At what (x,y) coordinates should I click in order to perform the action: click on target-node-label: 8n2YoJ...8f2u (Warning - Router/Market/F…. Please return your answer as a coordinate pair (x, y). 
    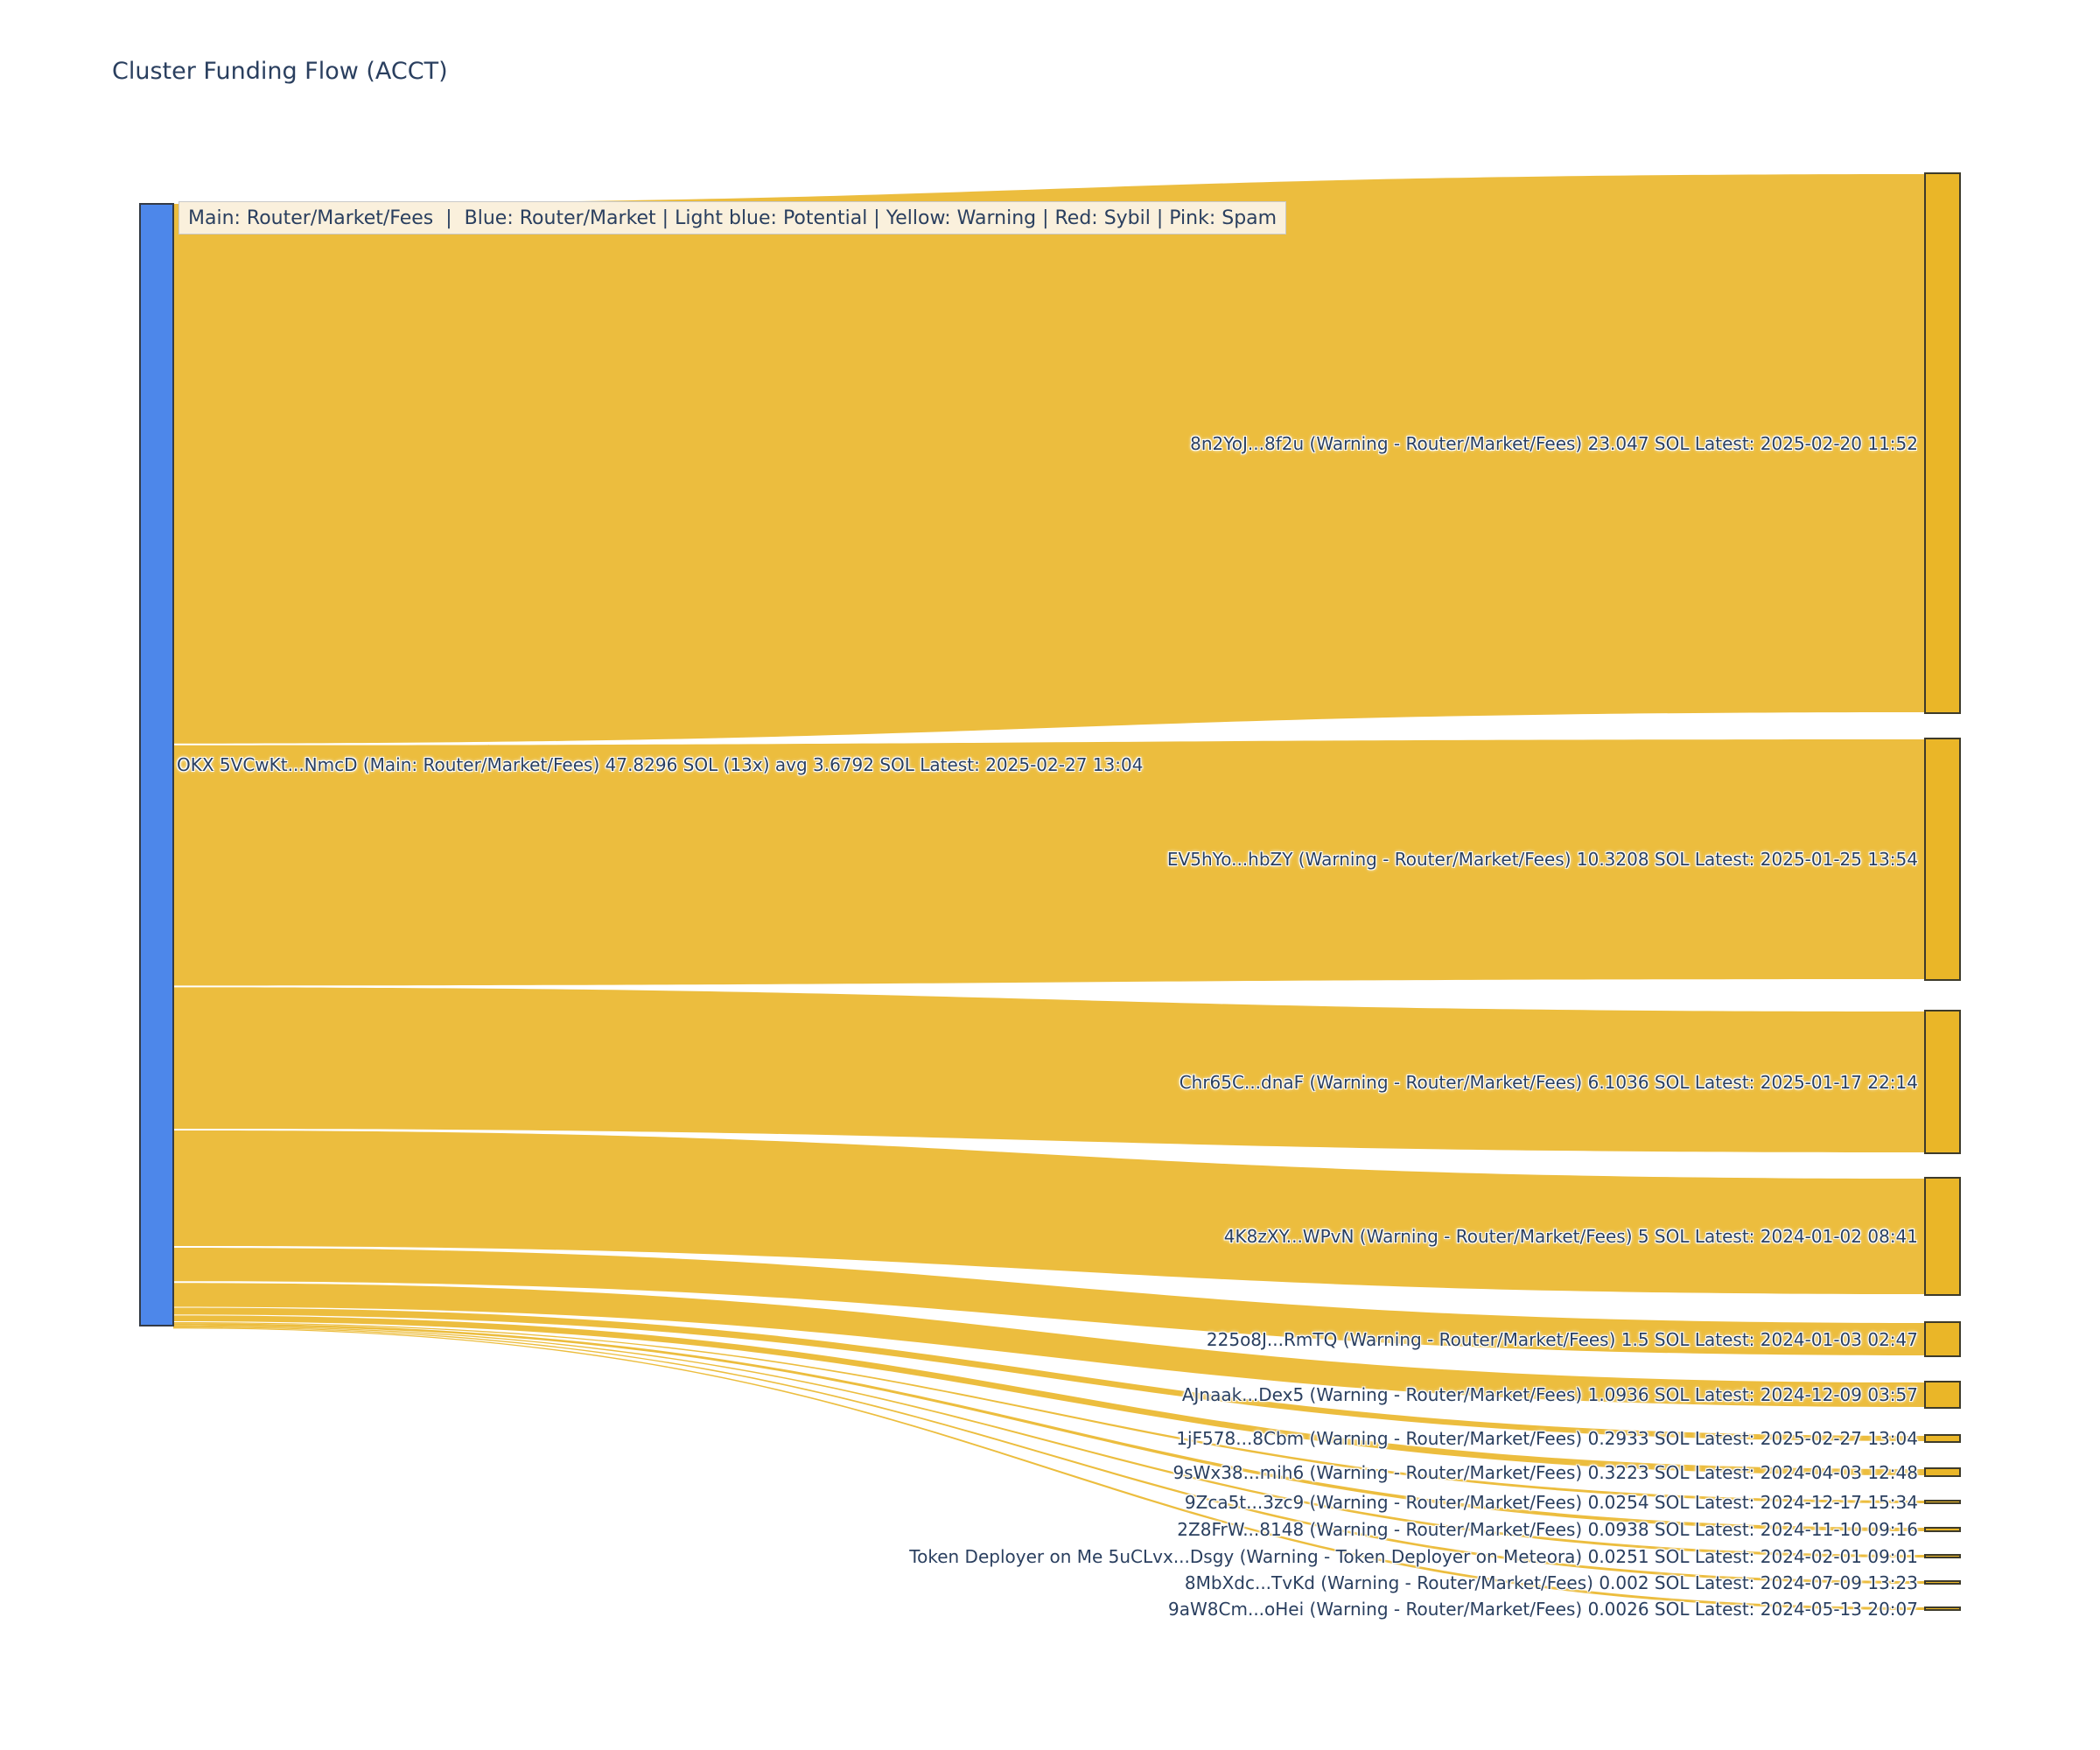
    Looking at the image, I should click on (1554, 443).